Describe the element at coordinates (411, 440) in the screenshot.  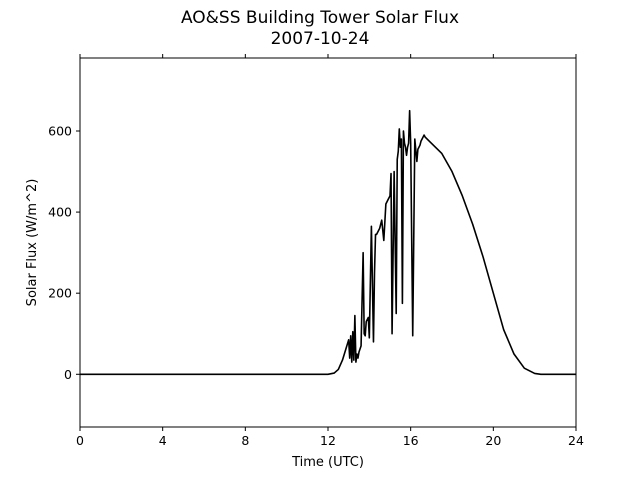
I see `x-tick-label: 16` at that location.